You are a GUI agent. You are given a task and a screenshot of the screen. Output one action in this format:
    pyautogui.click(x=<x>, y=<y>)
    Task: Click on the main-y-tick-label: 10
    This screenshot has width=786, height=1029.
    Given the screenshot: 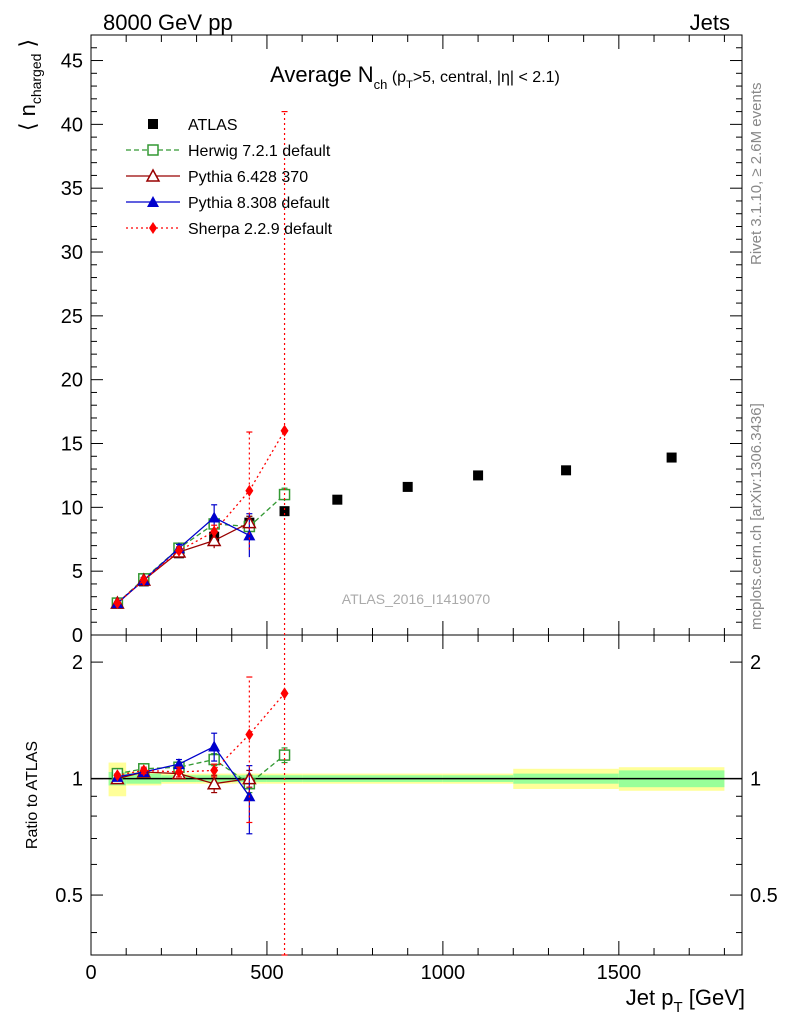 What is the action you would take?
    pyautogui.click(x=72, y=508)
    